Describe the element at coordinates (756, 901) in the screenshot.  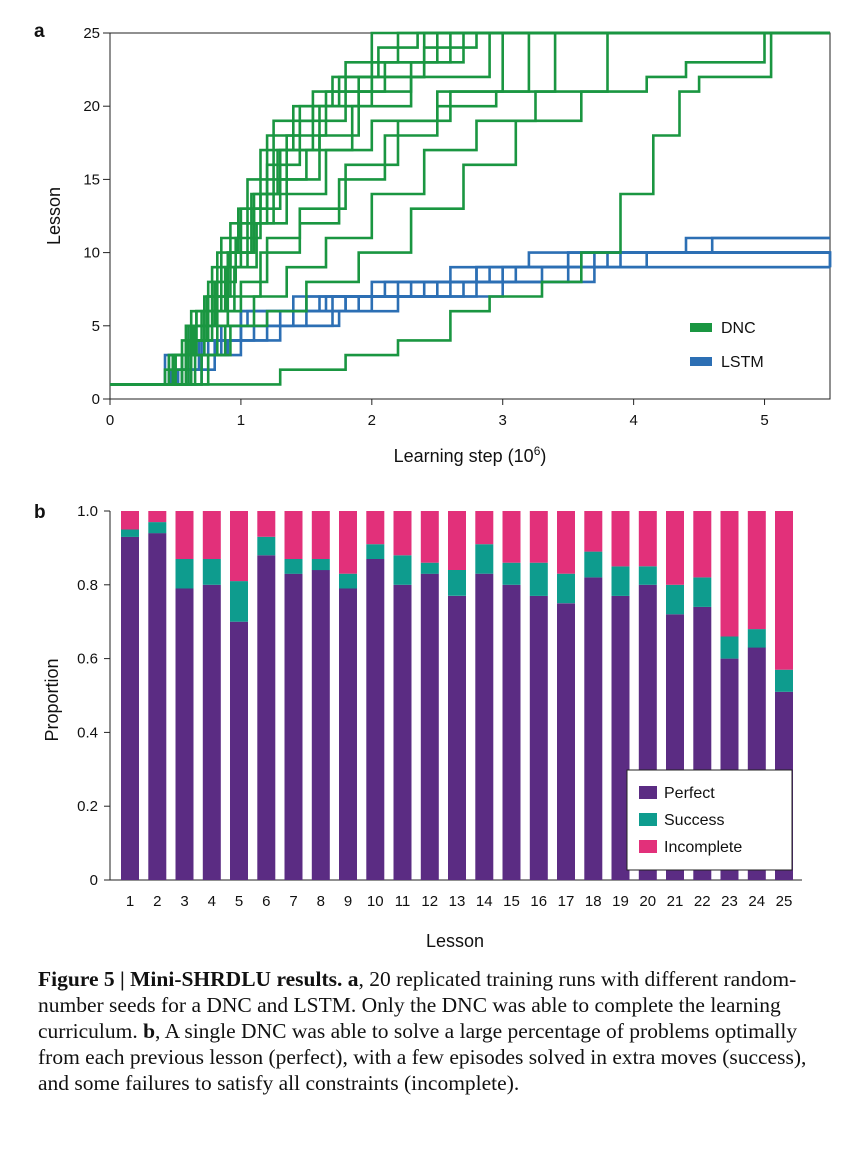
I see `x-tick-label: 24` at that location.